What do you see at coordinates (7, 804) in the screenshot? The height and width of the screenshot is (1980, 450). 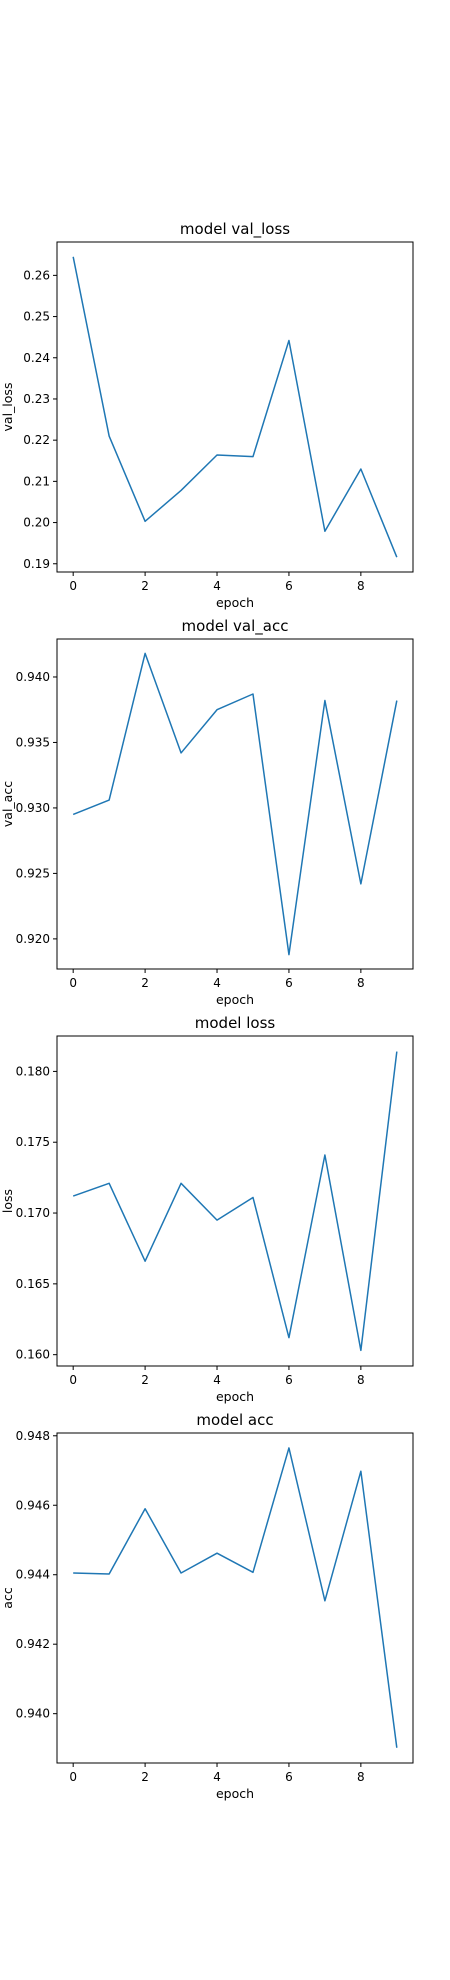 I see `y-axis-label: val_acc` at bounding box center [7, 804].